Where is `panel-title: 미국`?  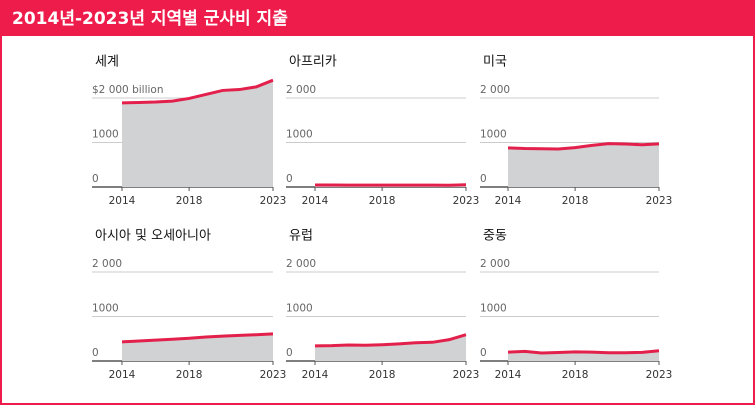 panel-title: 미국 is located at coordinates (495, 62).